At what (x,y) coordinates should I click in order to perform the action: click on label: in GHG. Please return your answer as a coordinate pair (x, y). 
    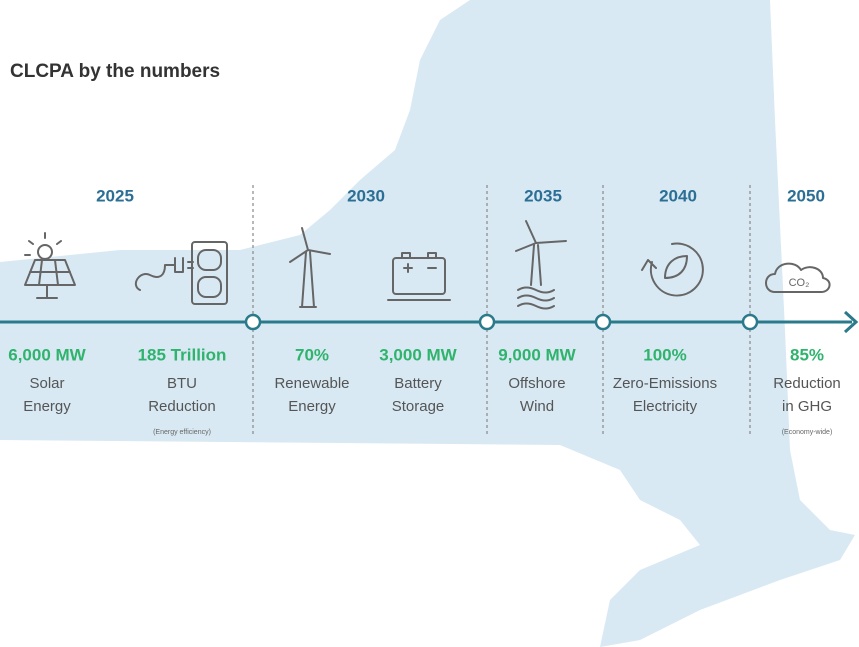
    Looking at the image, I should click on (807, 406).